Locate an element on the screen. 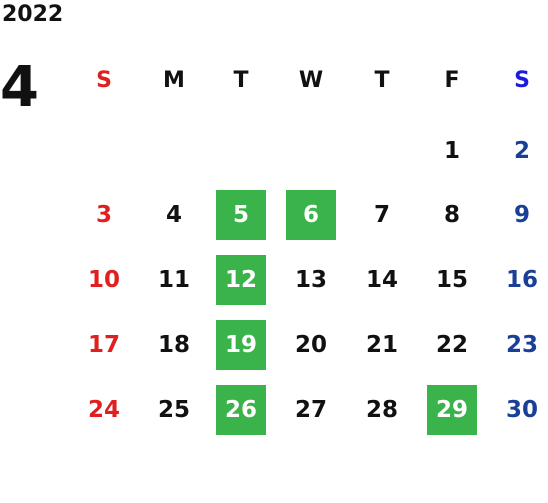 This screenshot has height=503, width=548. calendar-day-highlighted: 6 is located at coordinates (311, 215).